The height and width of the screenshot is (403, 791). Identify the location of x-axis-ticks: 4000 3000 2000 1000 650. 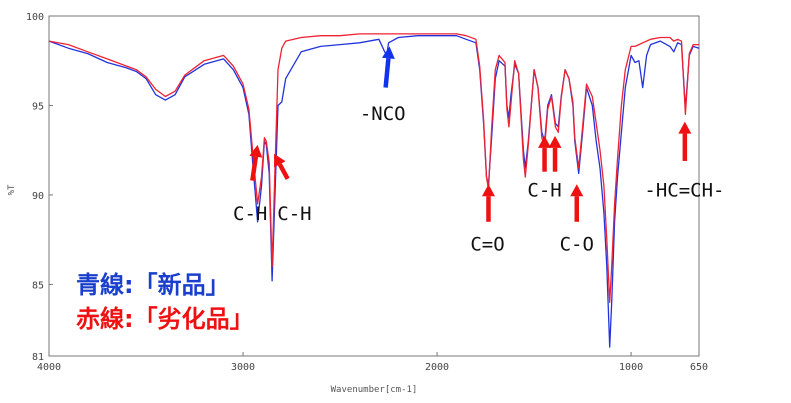
(372, 362).